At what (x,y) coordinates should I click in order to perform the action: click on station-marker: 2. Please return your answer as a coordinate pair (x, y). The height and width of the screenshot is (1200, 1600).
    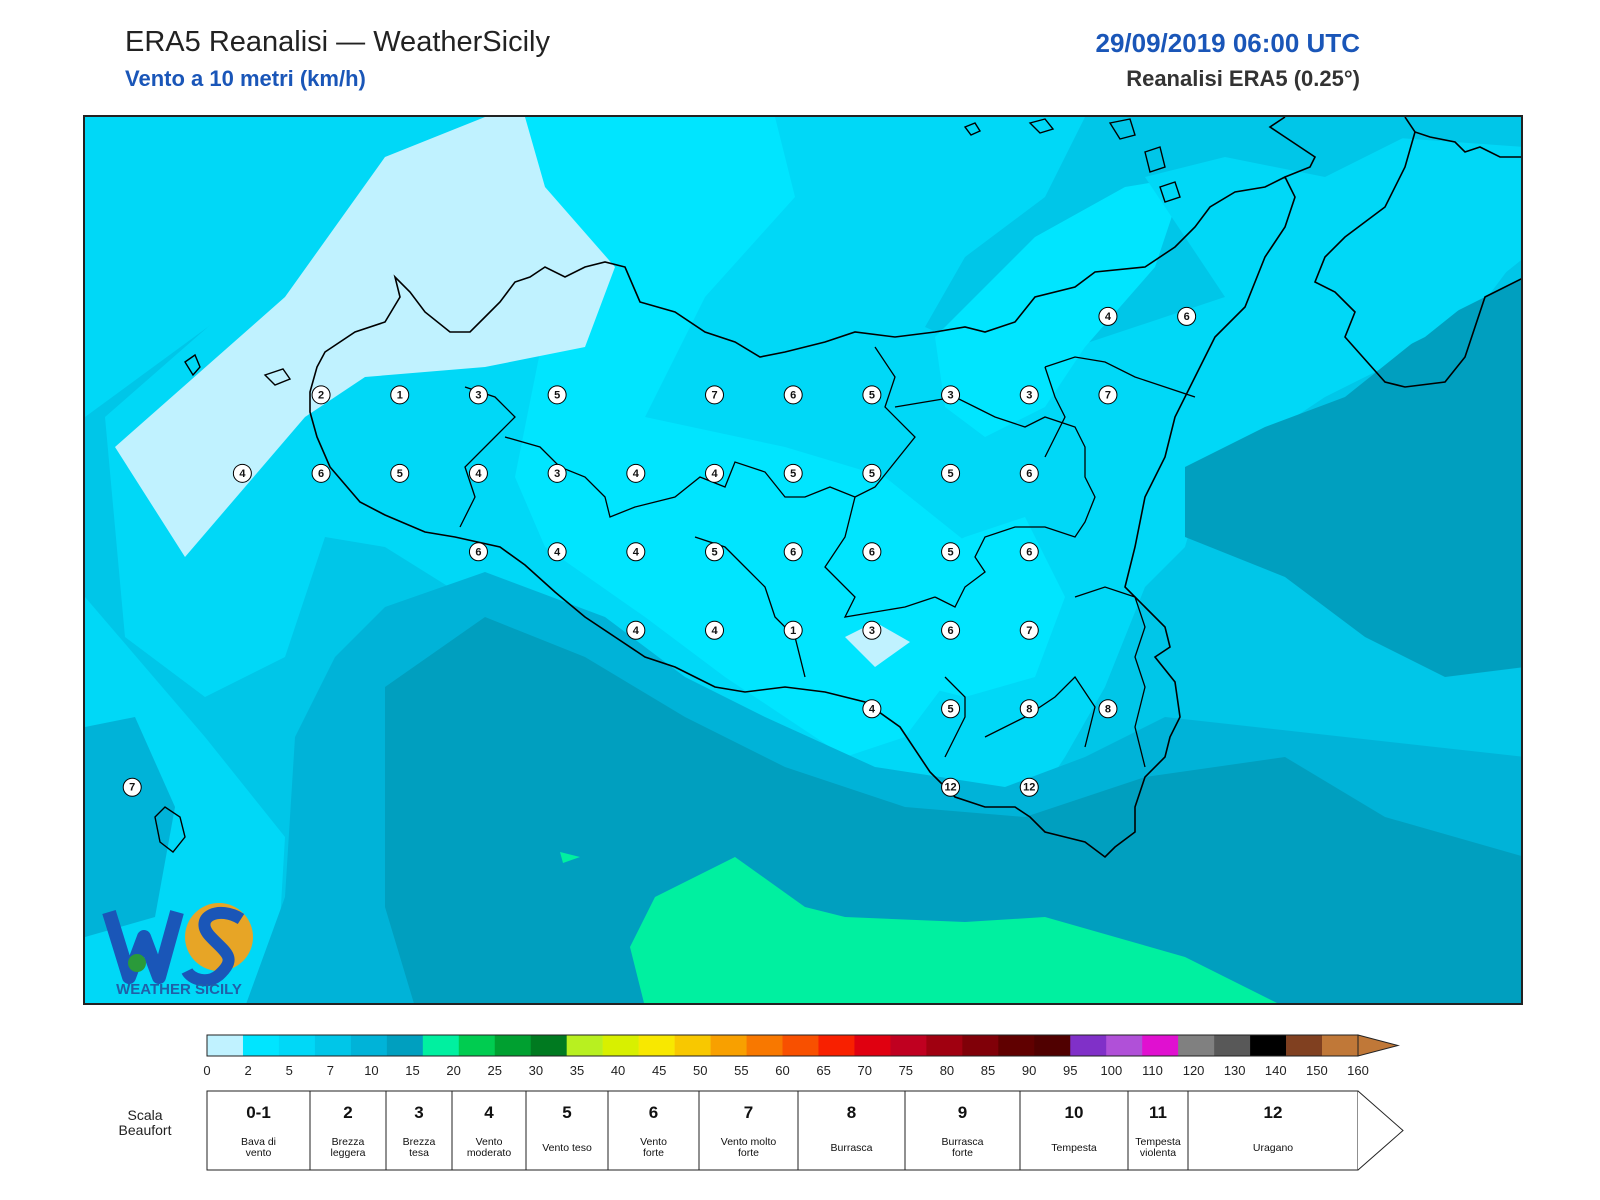
    Looking at the image, I should click on (321, 395).